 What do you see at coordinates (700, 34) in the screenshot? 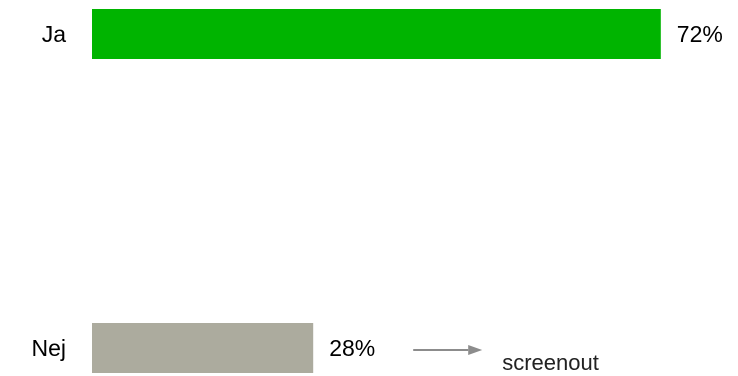
I see `value-label-ja: 72%` at bounding box center [700, 34].